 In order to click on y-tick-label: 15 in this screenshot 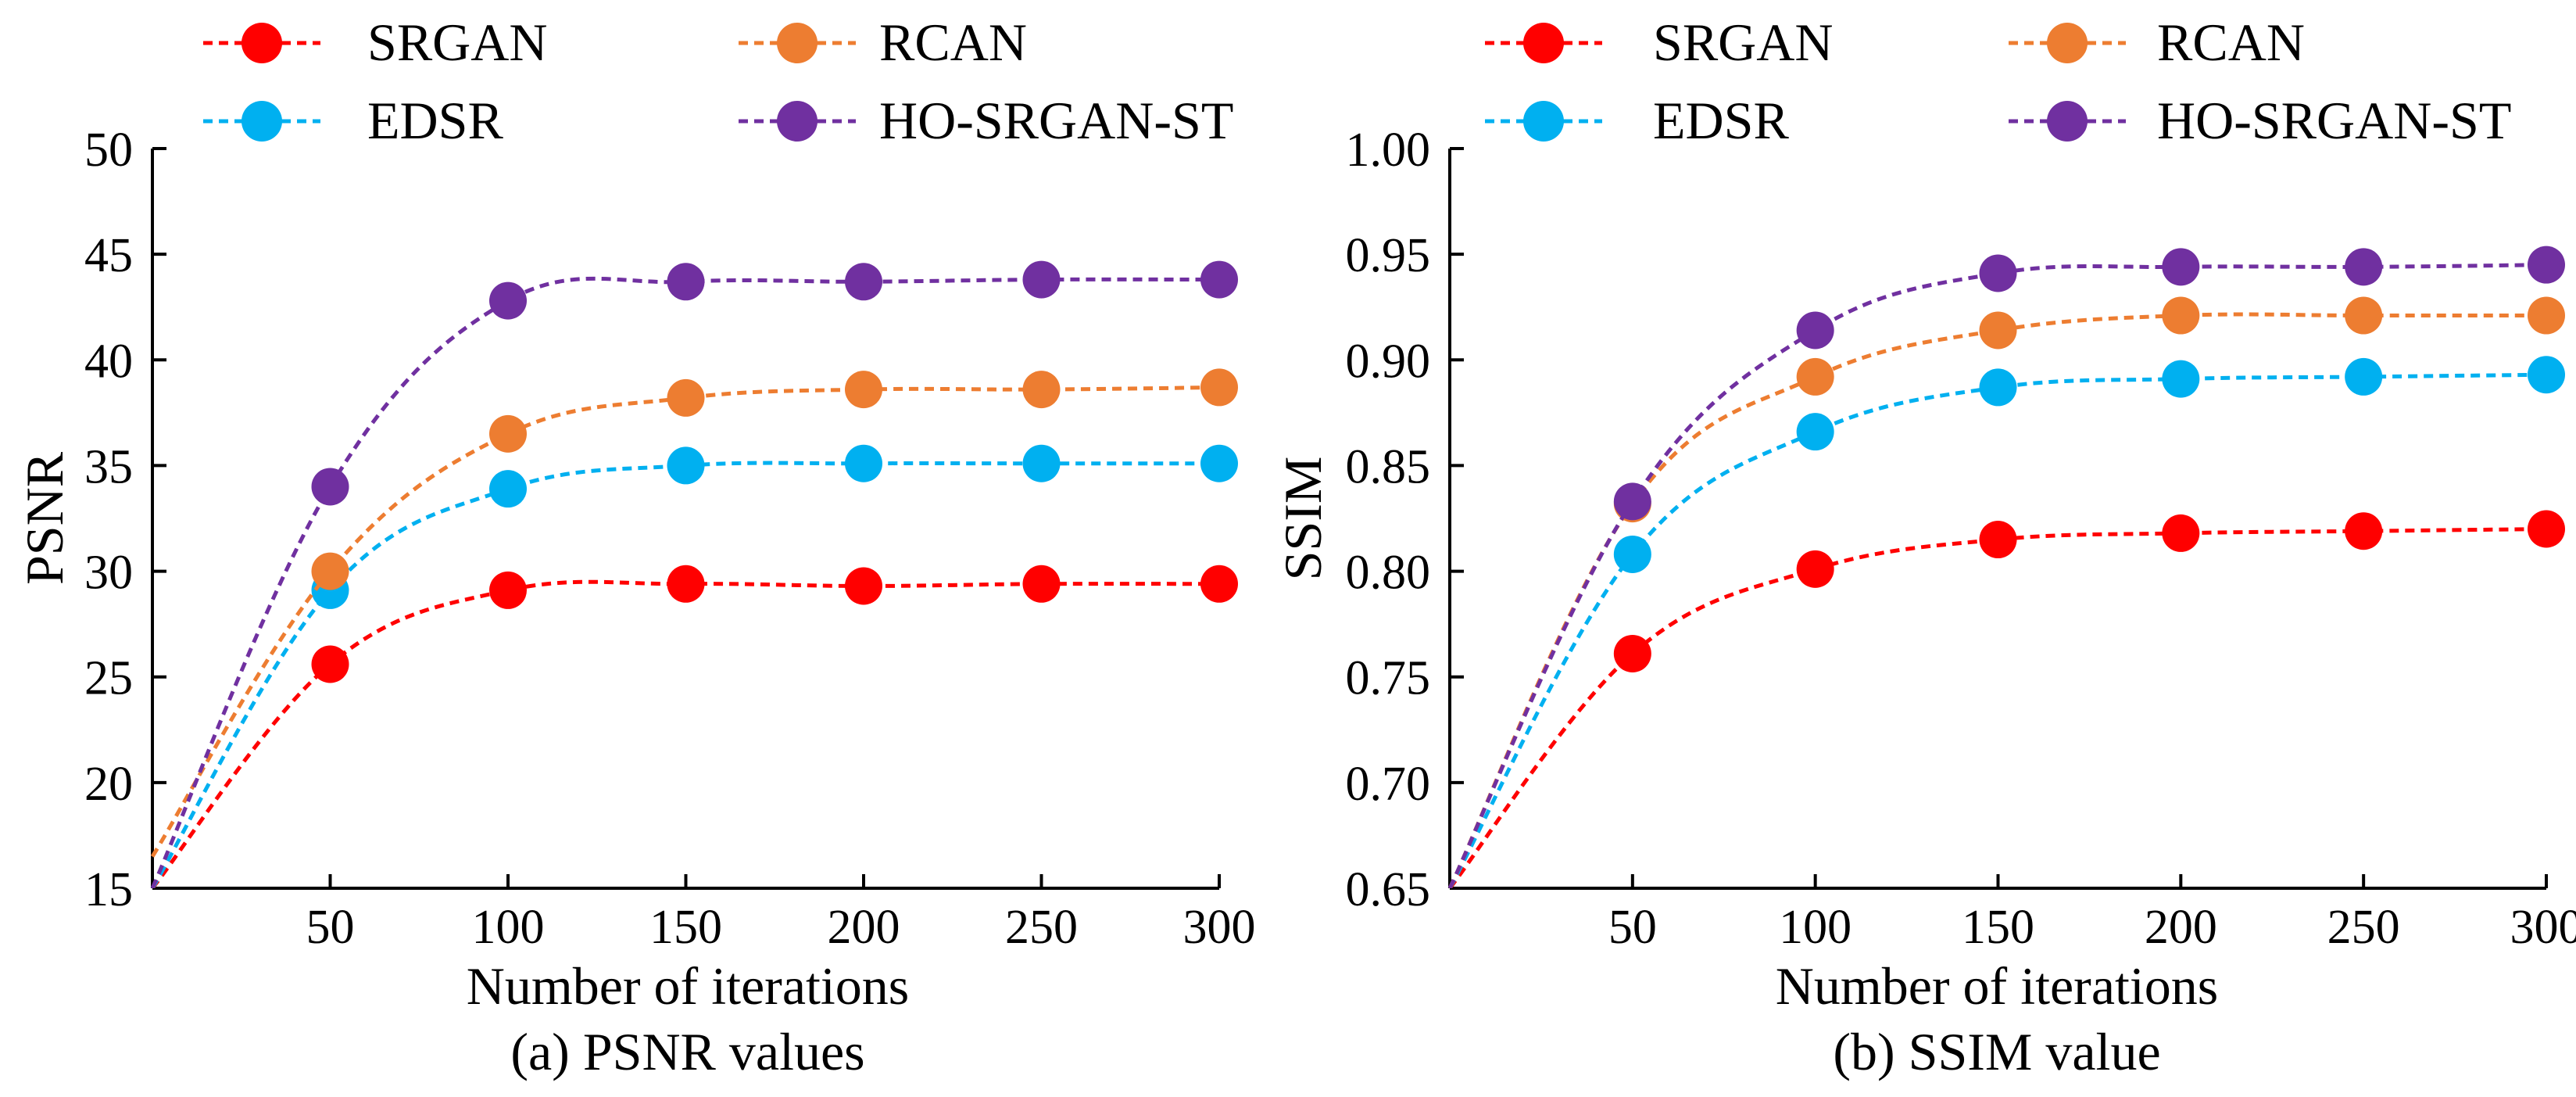, I will do `click(108, 890)`.